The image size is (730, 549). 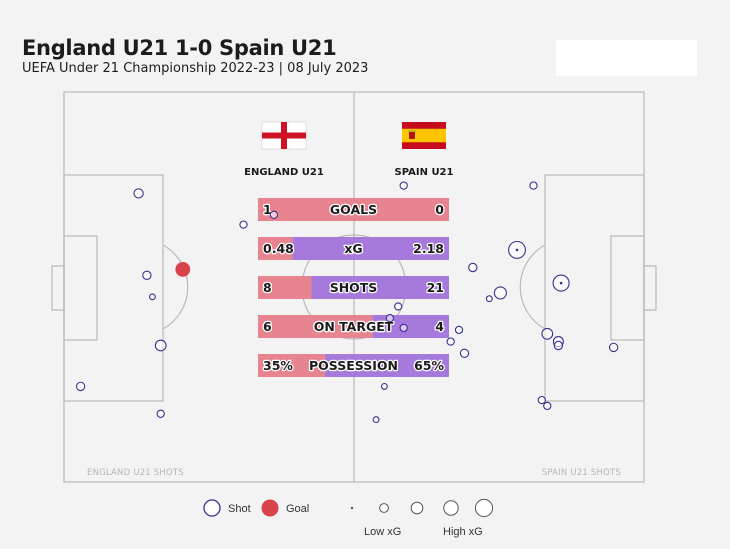 What do you see at coordinates (581, 473) in the screenshot?
I see `away-shots-label: SPAIN U21 SHOTS` at bounding box center [581, 473].